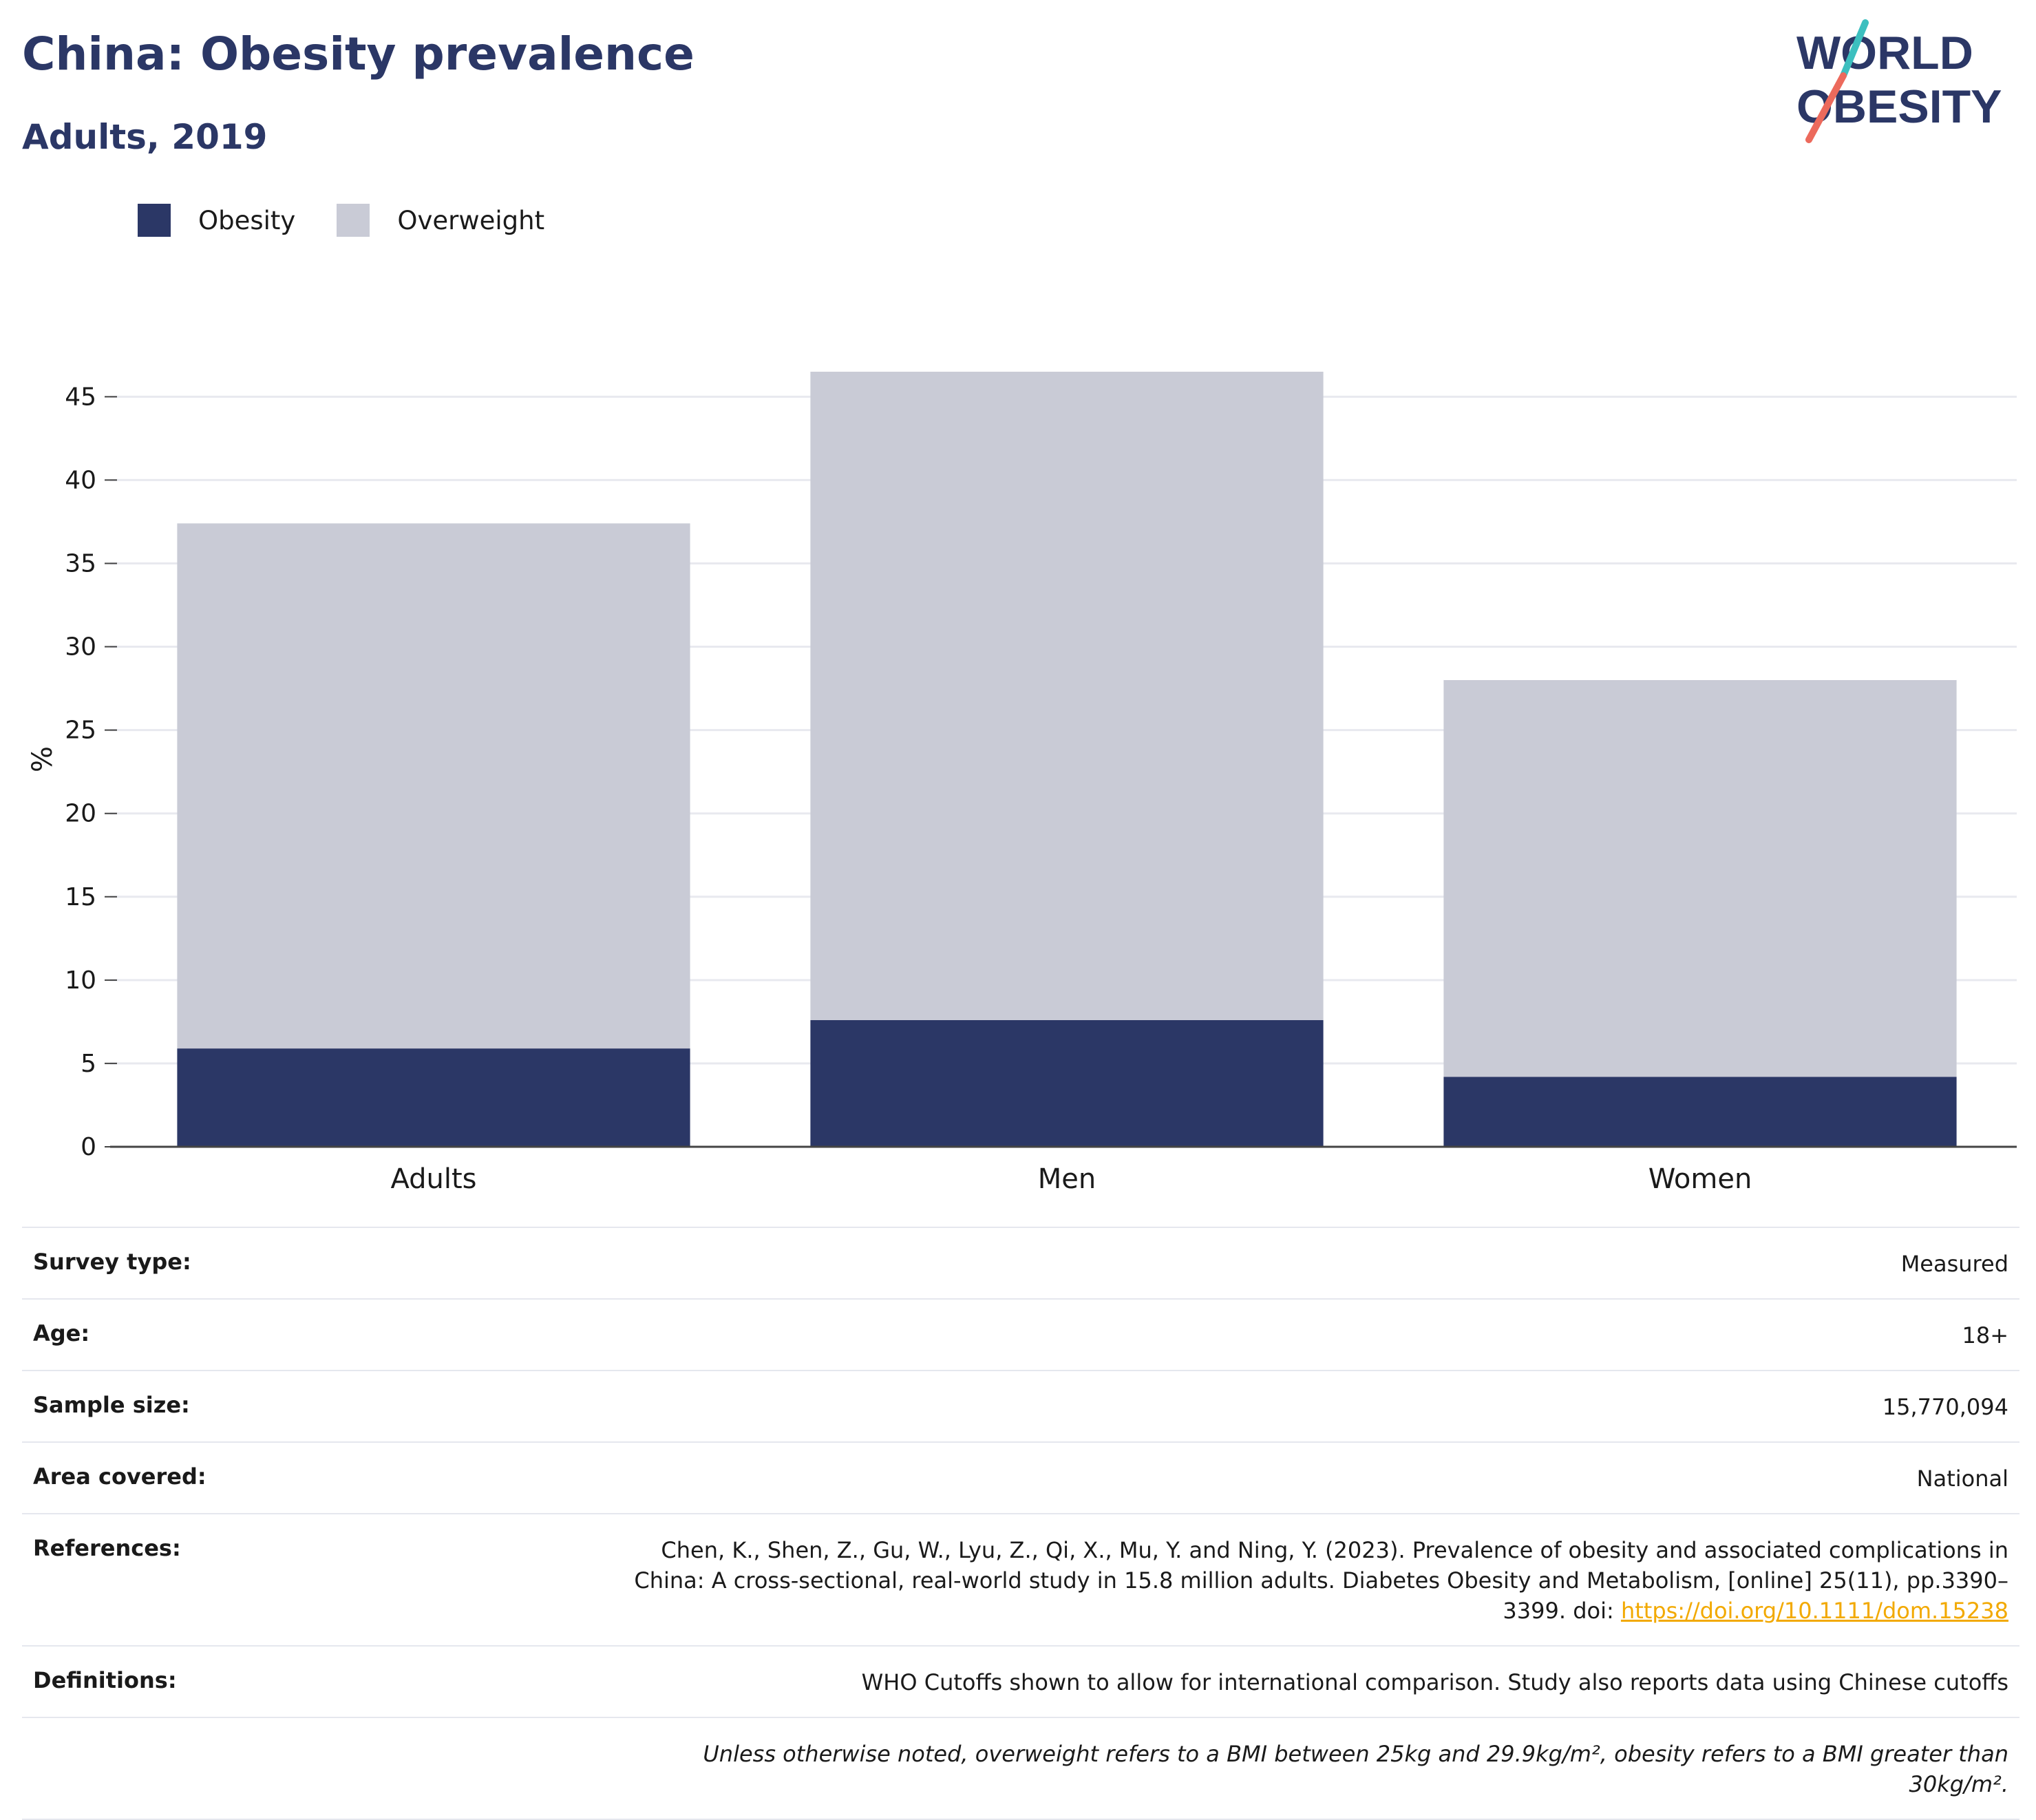  Describe the element at coordinates (61, 1333) in the screenshot. I see `age-label: Age:` at that location.